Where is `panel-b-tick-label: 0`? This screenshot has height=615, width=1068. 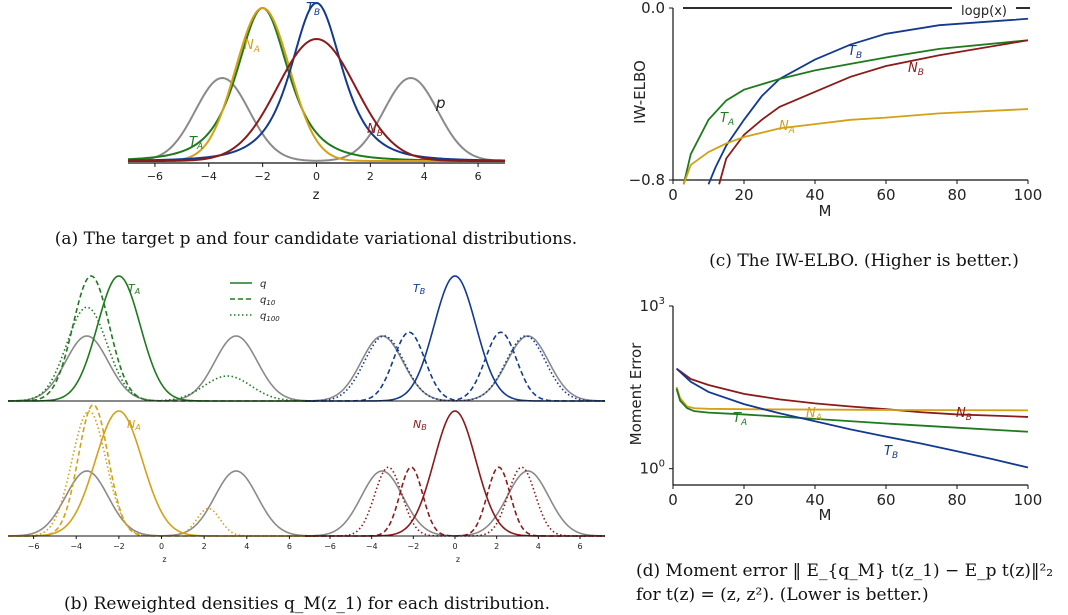
panel-b-tick-label: 0 is located at coordinates (454, 546).